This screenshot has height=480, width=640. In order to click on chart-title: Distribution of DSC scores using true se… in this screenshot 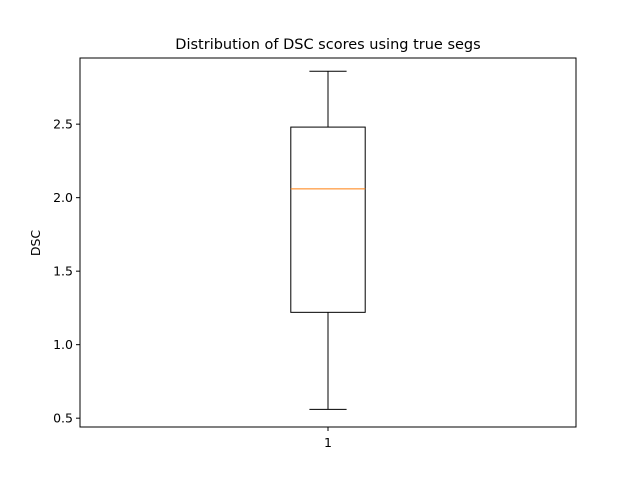, I will do `click(327, 45)`.